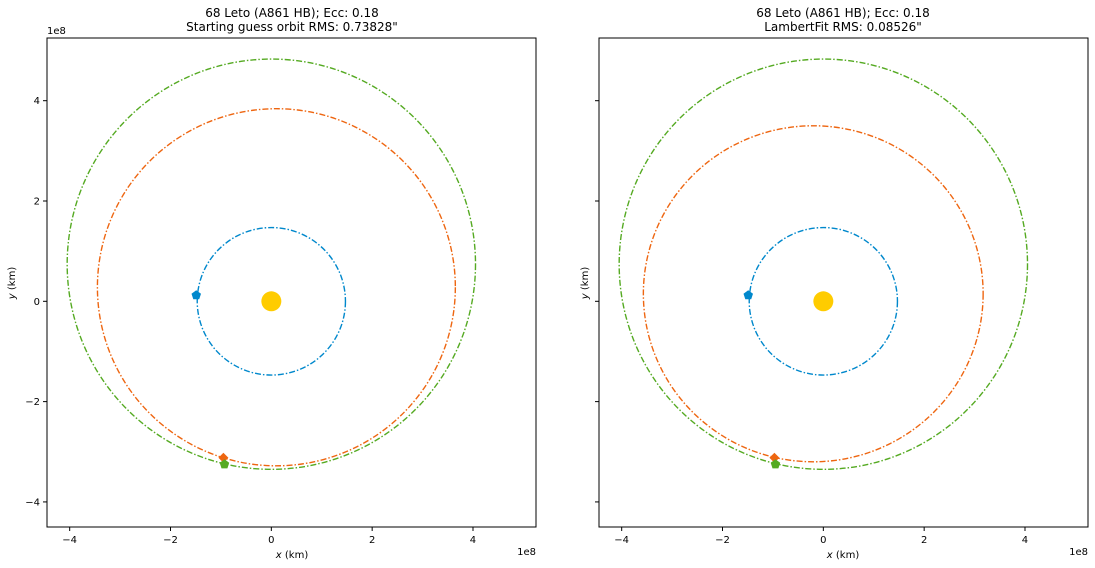 The width and height of the screenshot is (1095, 568). I want to click on plot-title-line2: Starting guess orbit RMS: 0.73828", so click(292, 27).